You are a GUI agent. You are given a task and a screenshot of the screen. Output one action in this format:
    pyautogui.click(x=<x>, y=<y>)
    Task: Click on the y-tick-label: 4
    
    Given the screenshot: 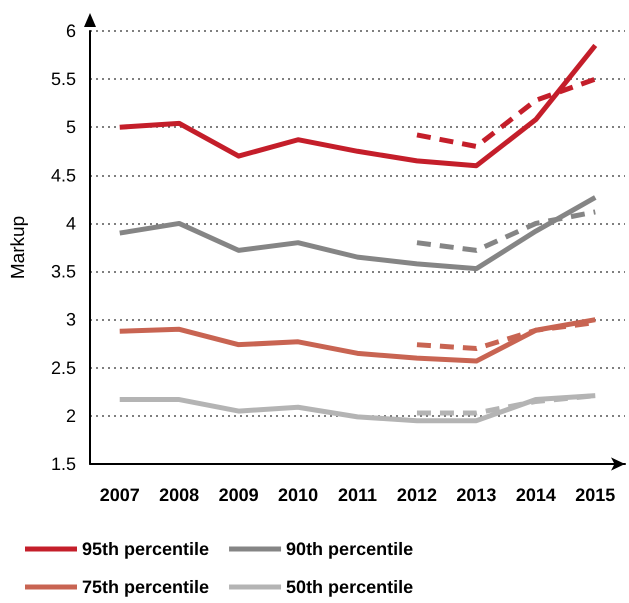 What is the action you would take?
    pyautogui.click(x=71, y=223)
    